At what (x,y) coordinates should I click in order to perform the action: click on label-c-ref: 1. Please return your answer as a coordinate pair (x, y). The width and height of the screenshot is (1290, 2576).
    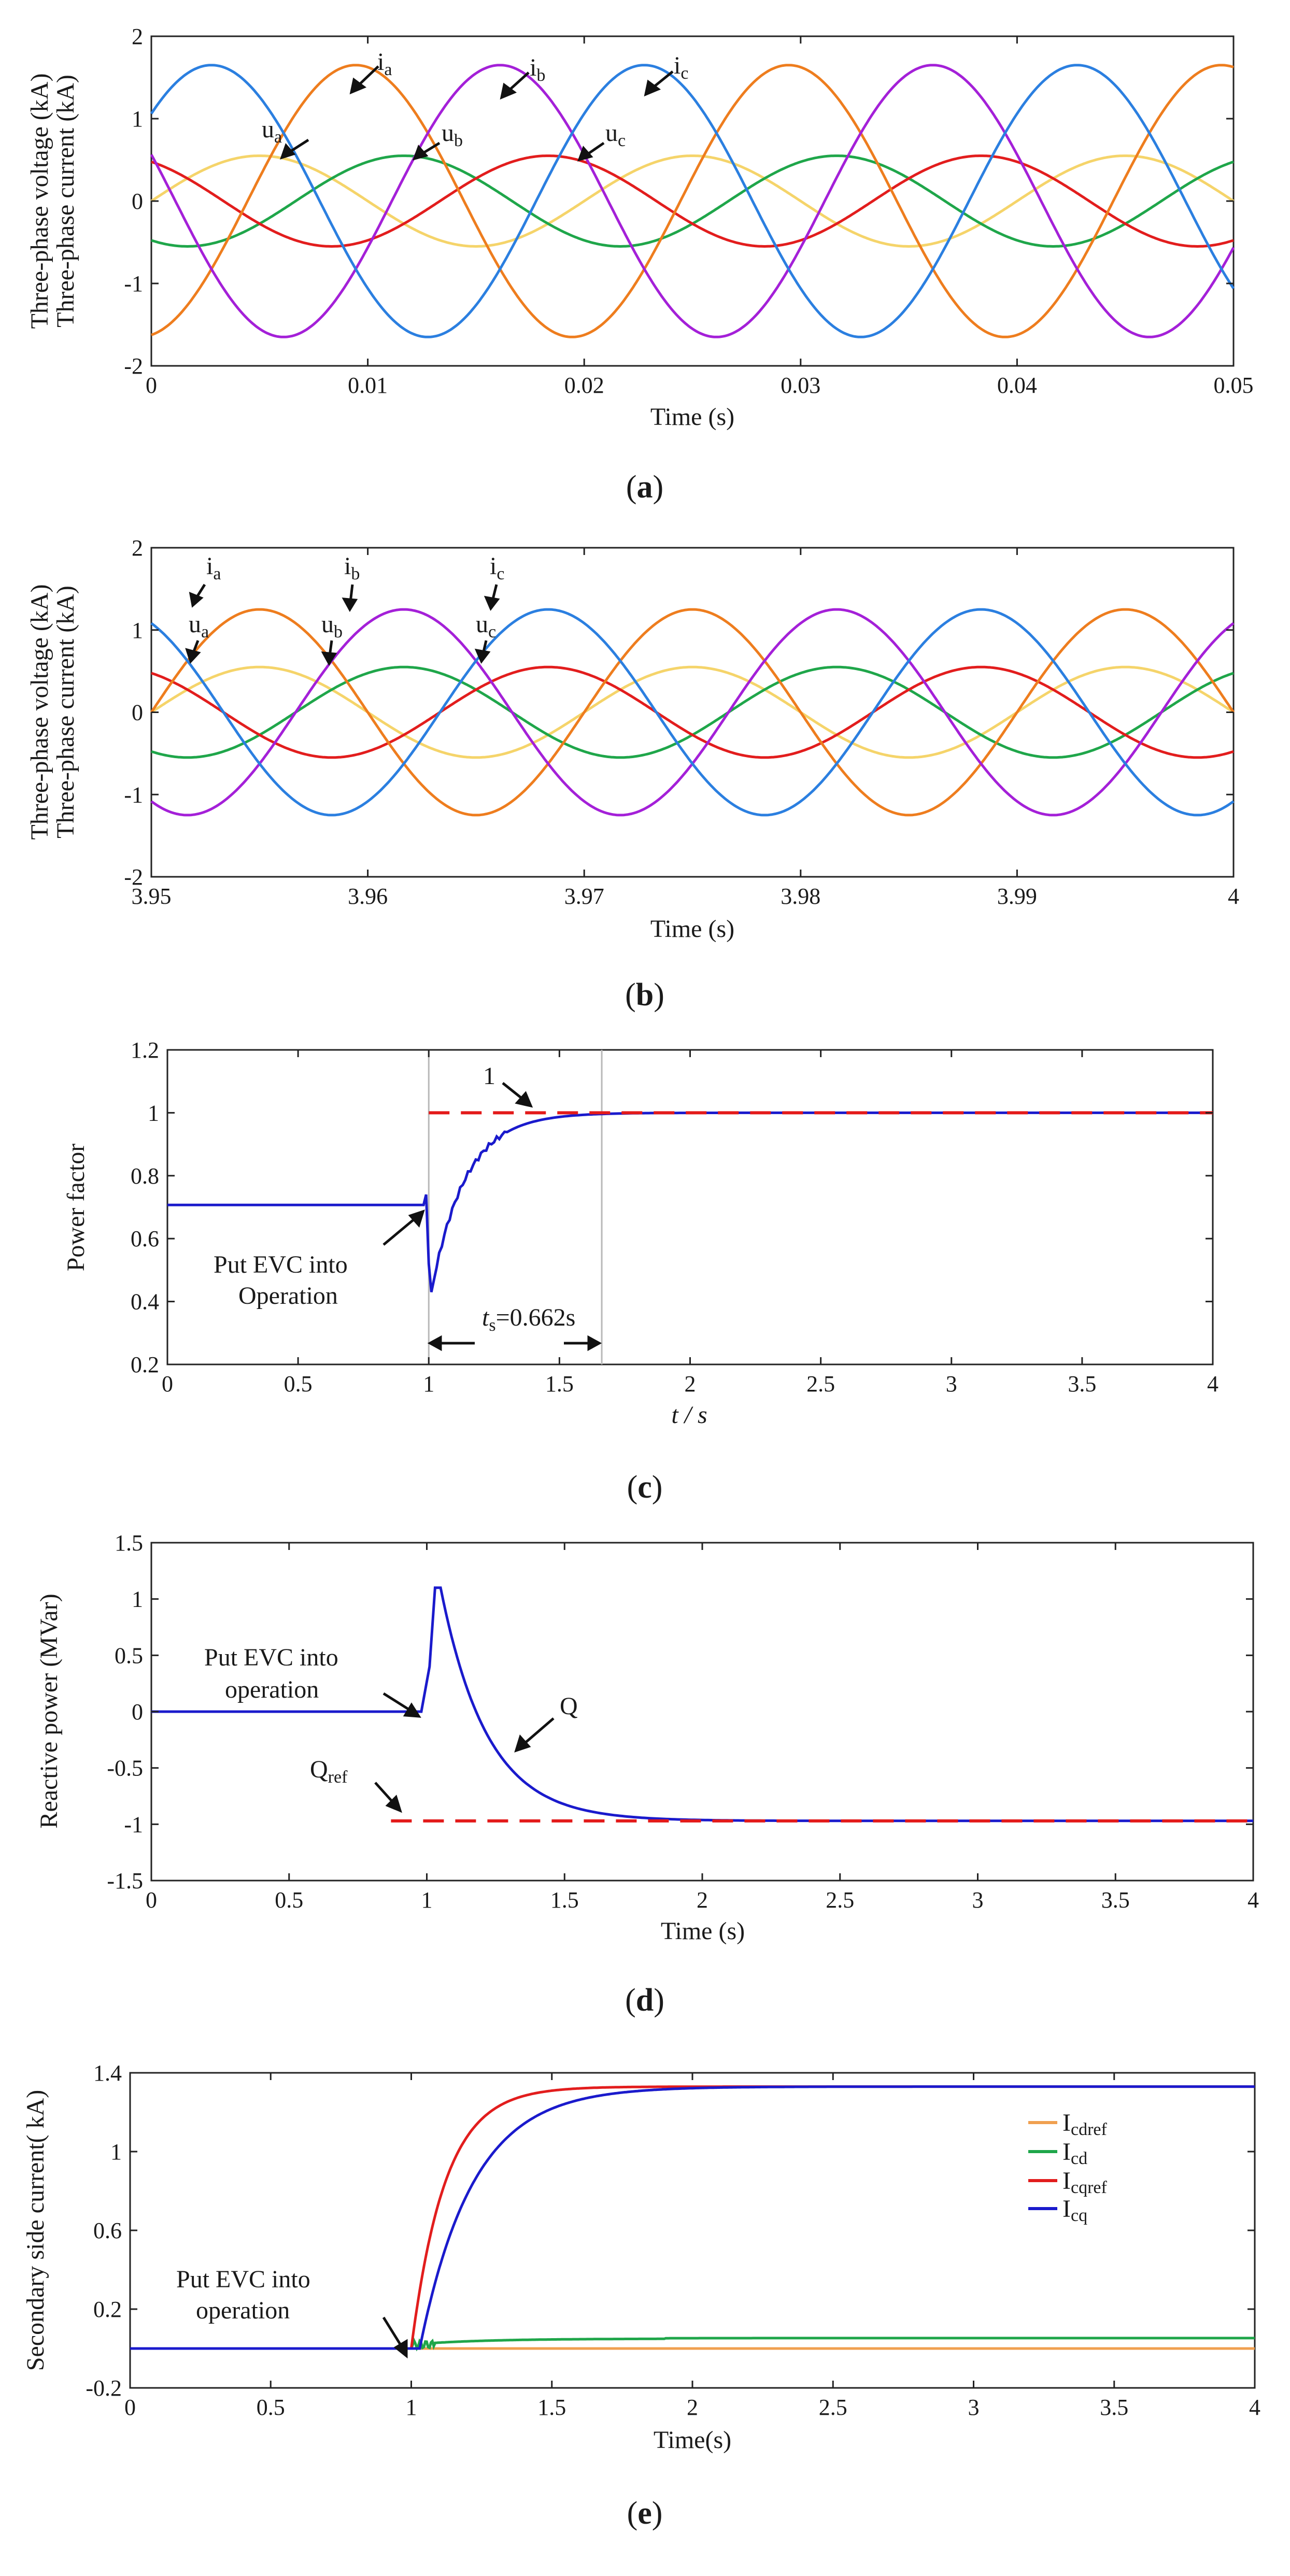
    Looking at the image, I should click on (489, 1076).